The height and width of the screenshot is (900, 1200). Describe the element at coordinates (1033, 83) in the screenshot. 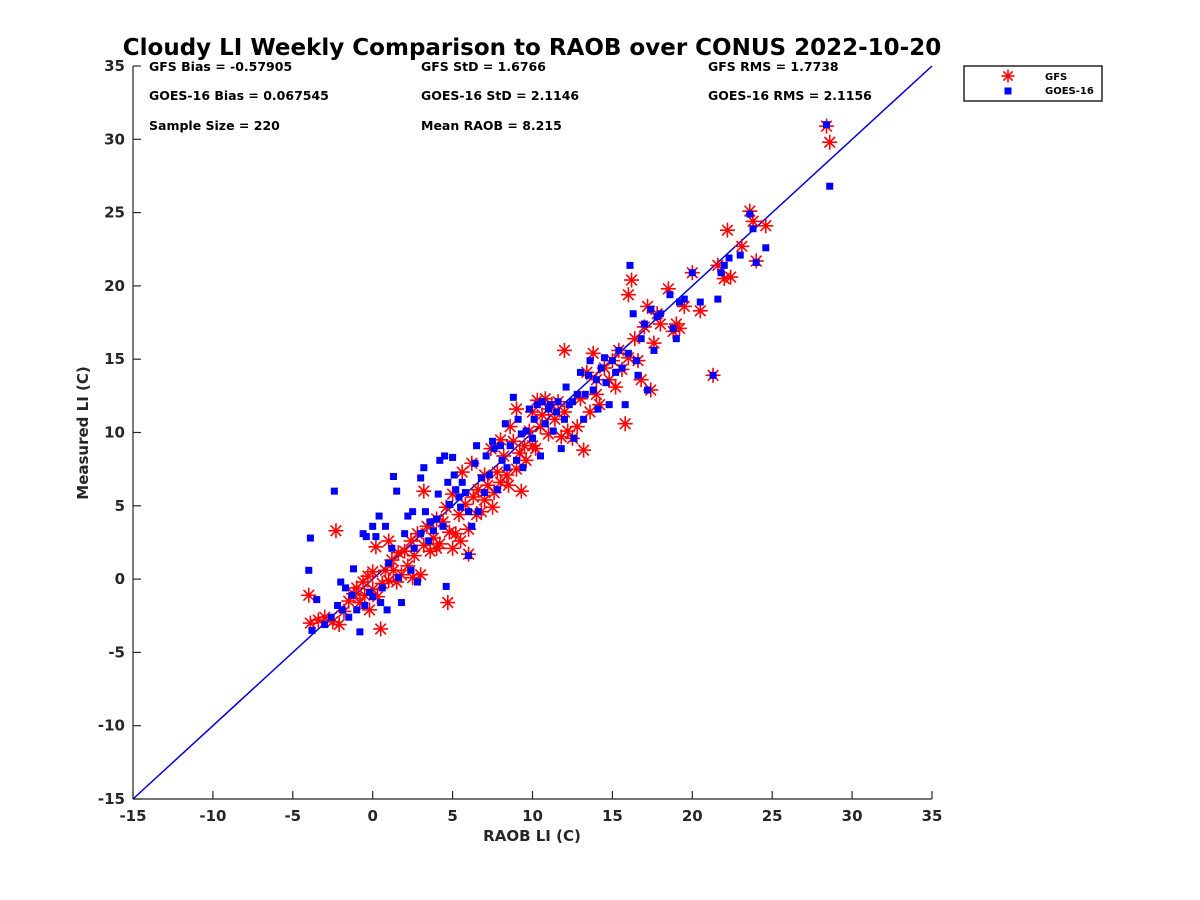

I see `legend: GFS GOES-16` at that location.